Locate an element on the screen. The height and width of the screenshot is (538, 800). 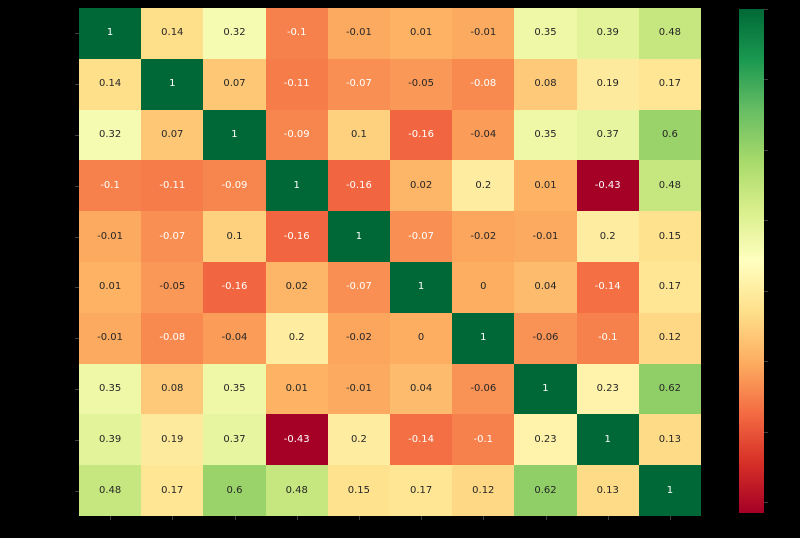
heatmap-cell: 0.39 is located at coordinates (607, 33).